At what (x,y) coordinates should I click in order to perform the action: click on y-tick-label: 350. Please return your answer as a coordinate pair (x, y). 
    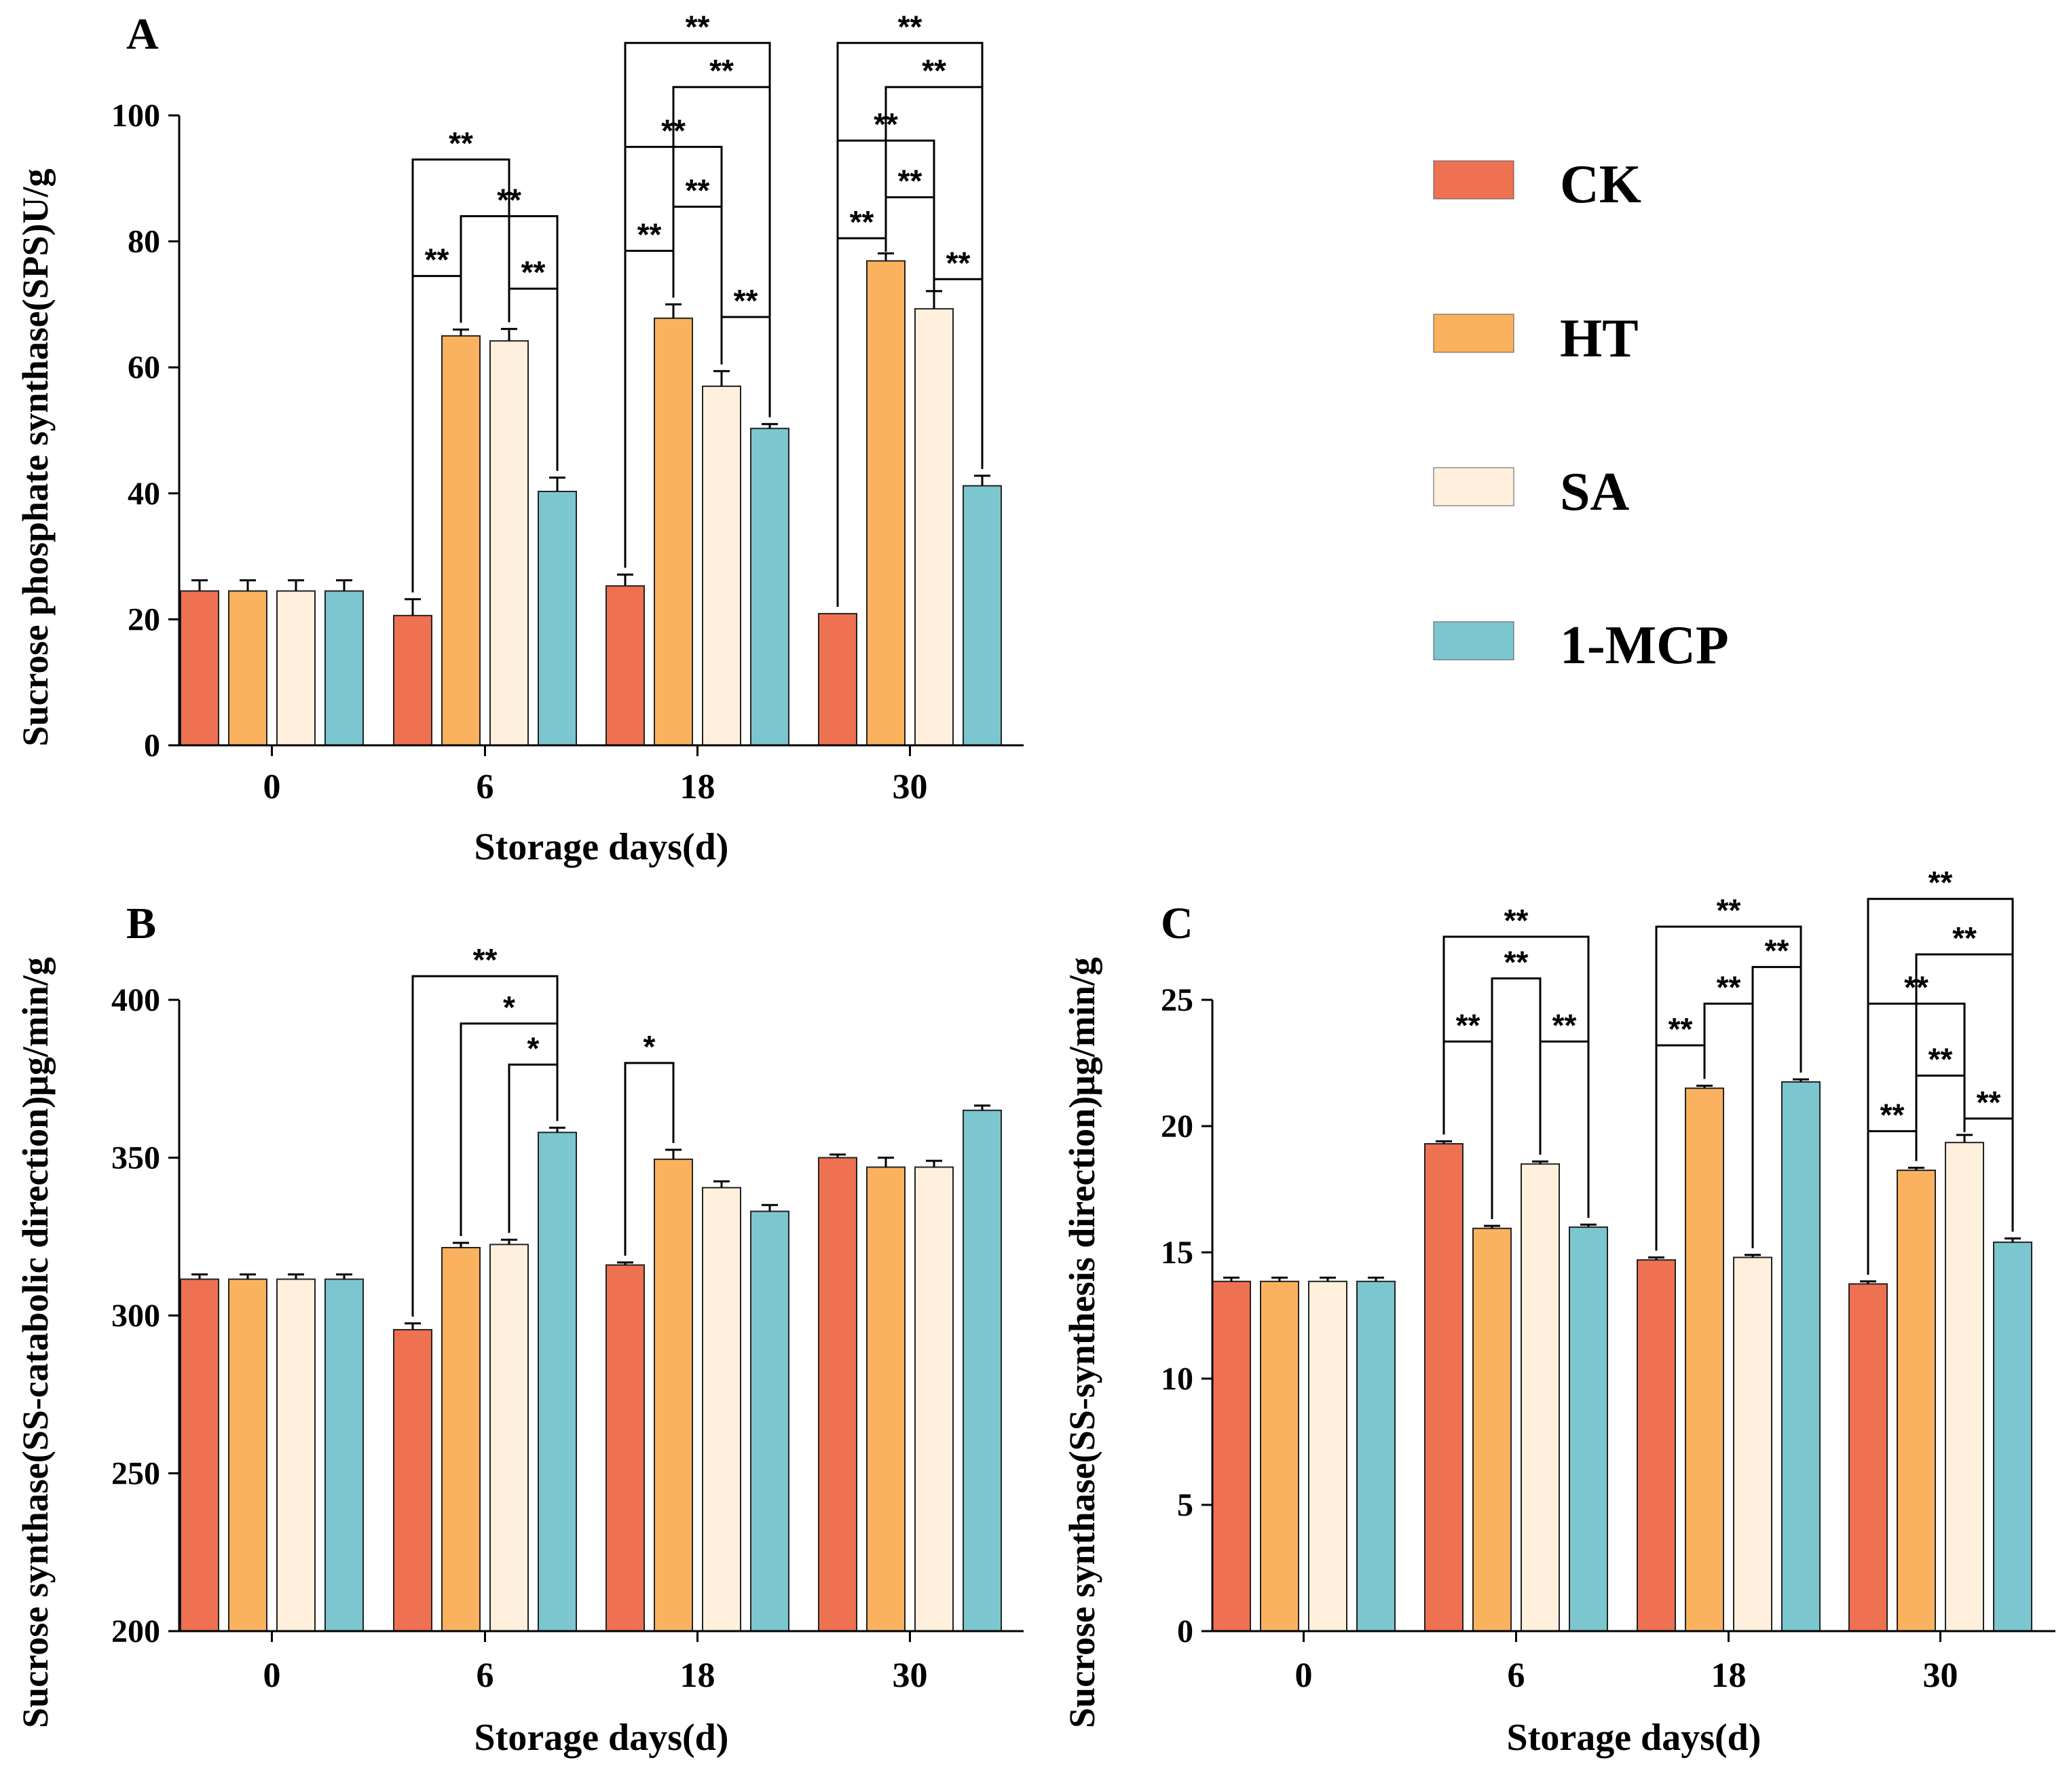
    Looking at the image, I should click on (135, 1158).